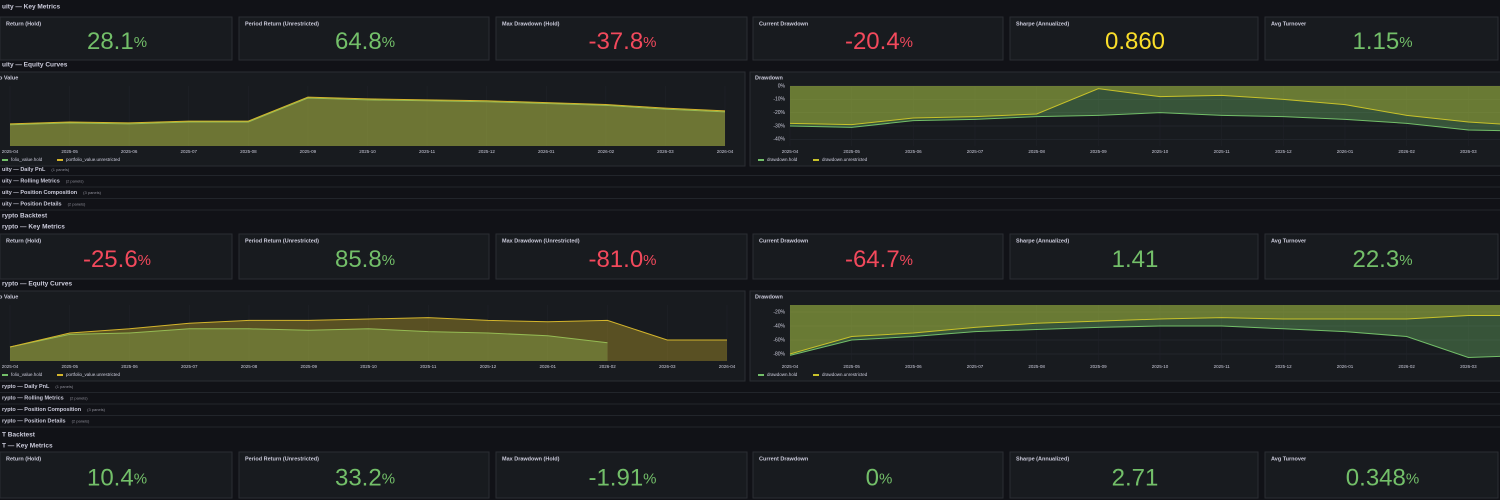 This screenshot has height=500, width=1500. I want to click on stat-value: 2.71, so click(1135, 478).